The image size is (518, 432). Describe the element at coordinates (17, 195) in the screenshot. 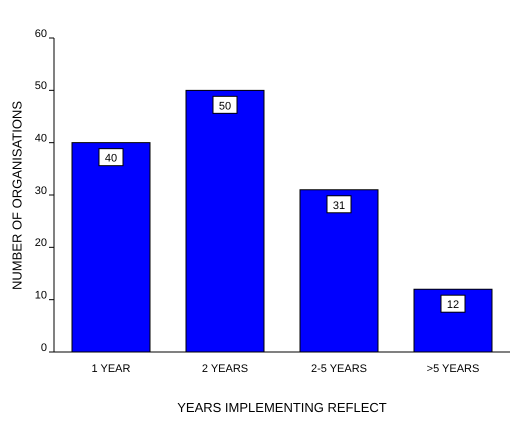

I see `y-axis-title: NUMBER OF ORGANISATIONS` at that location.